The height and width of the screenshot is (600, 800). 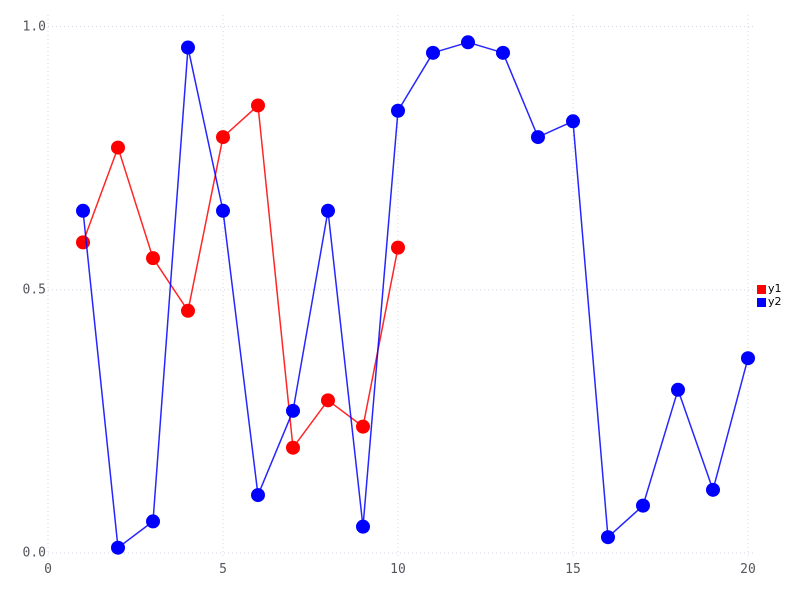 I want to click on x-tick-label: 15, so click(x=573, y=569).